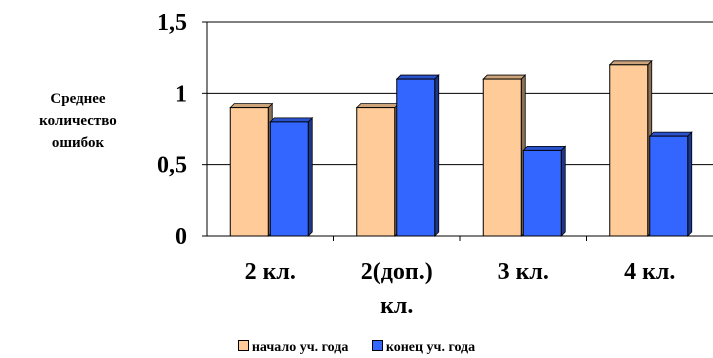 Image resolution: width=713 pixels, height=358 pixels. What do you see at coordinates (181, 94) in the screenshot?
I see `y-tick-label-2: 1` at bounding box center [181, 94].